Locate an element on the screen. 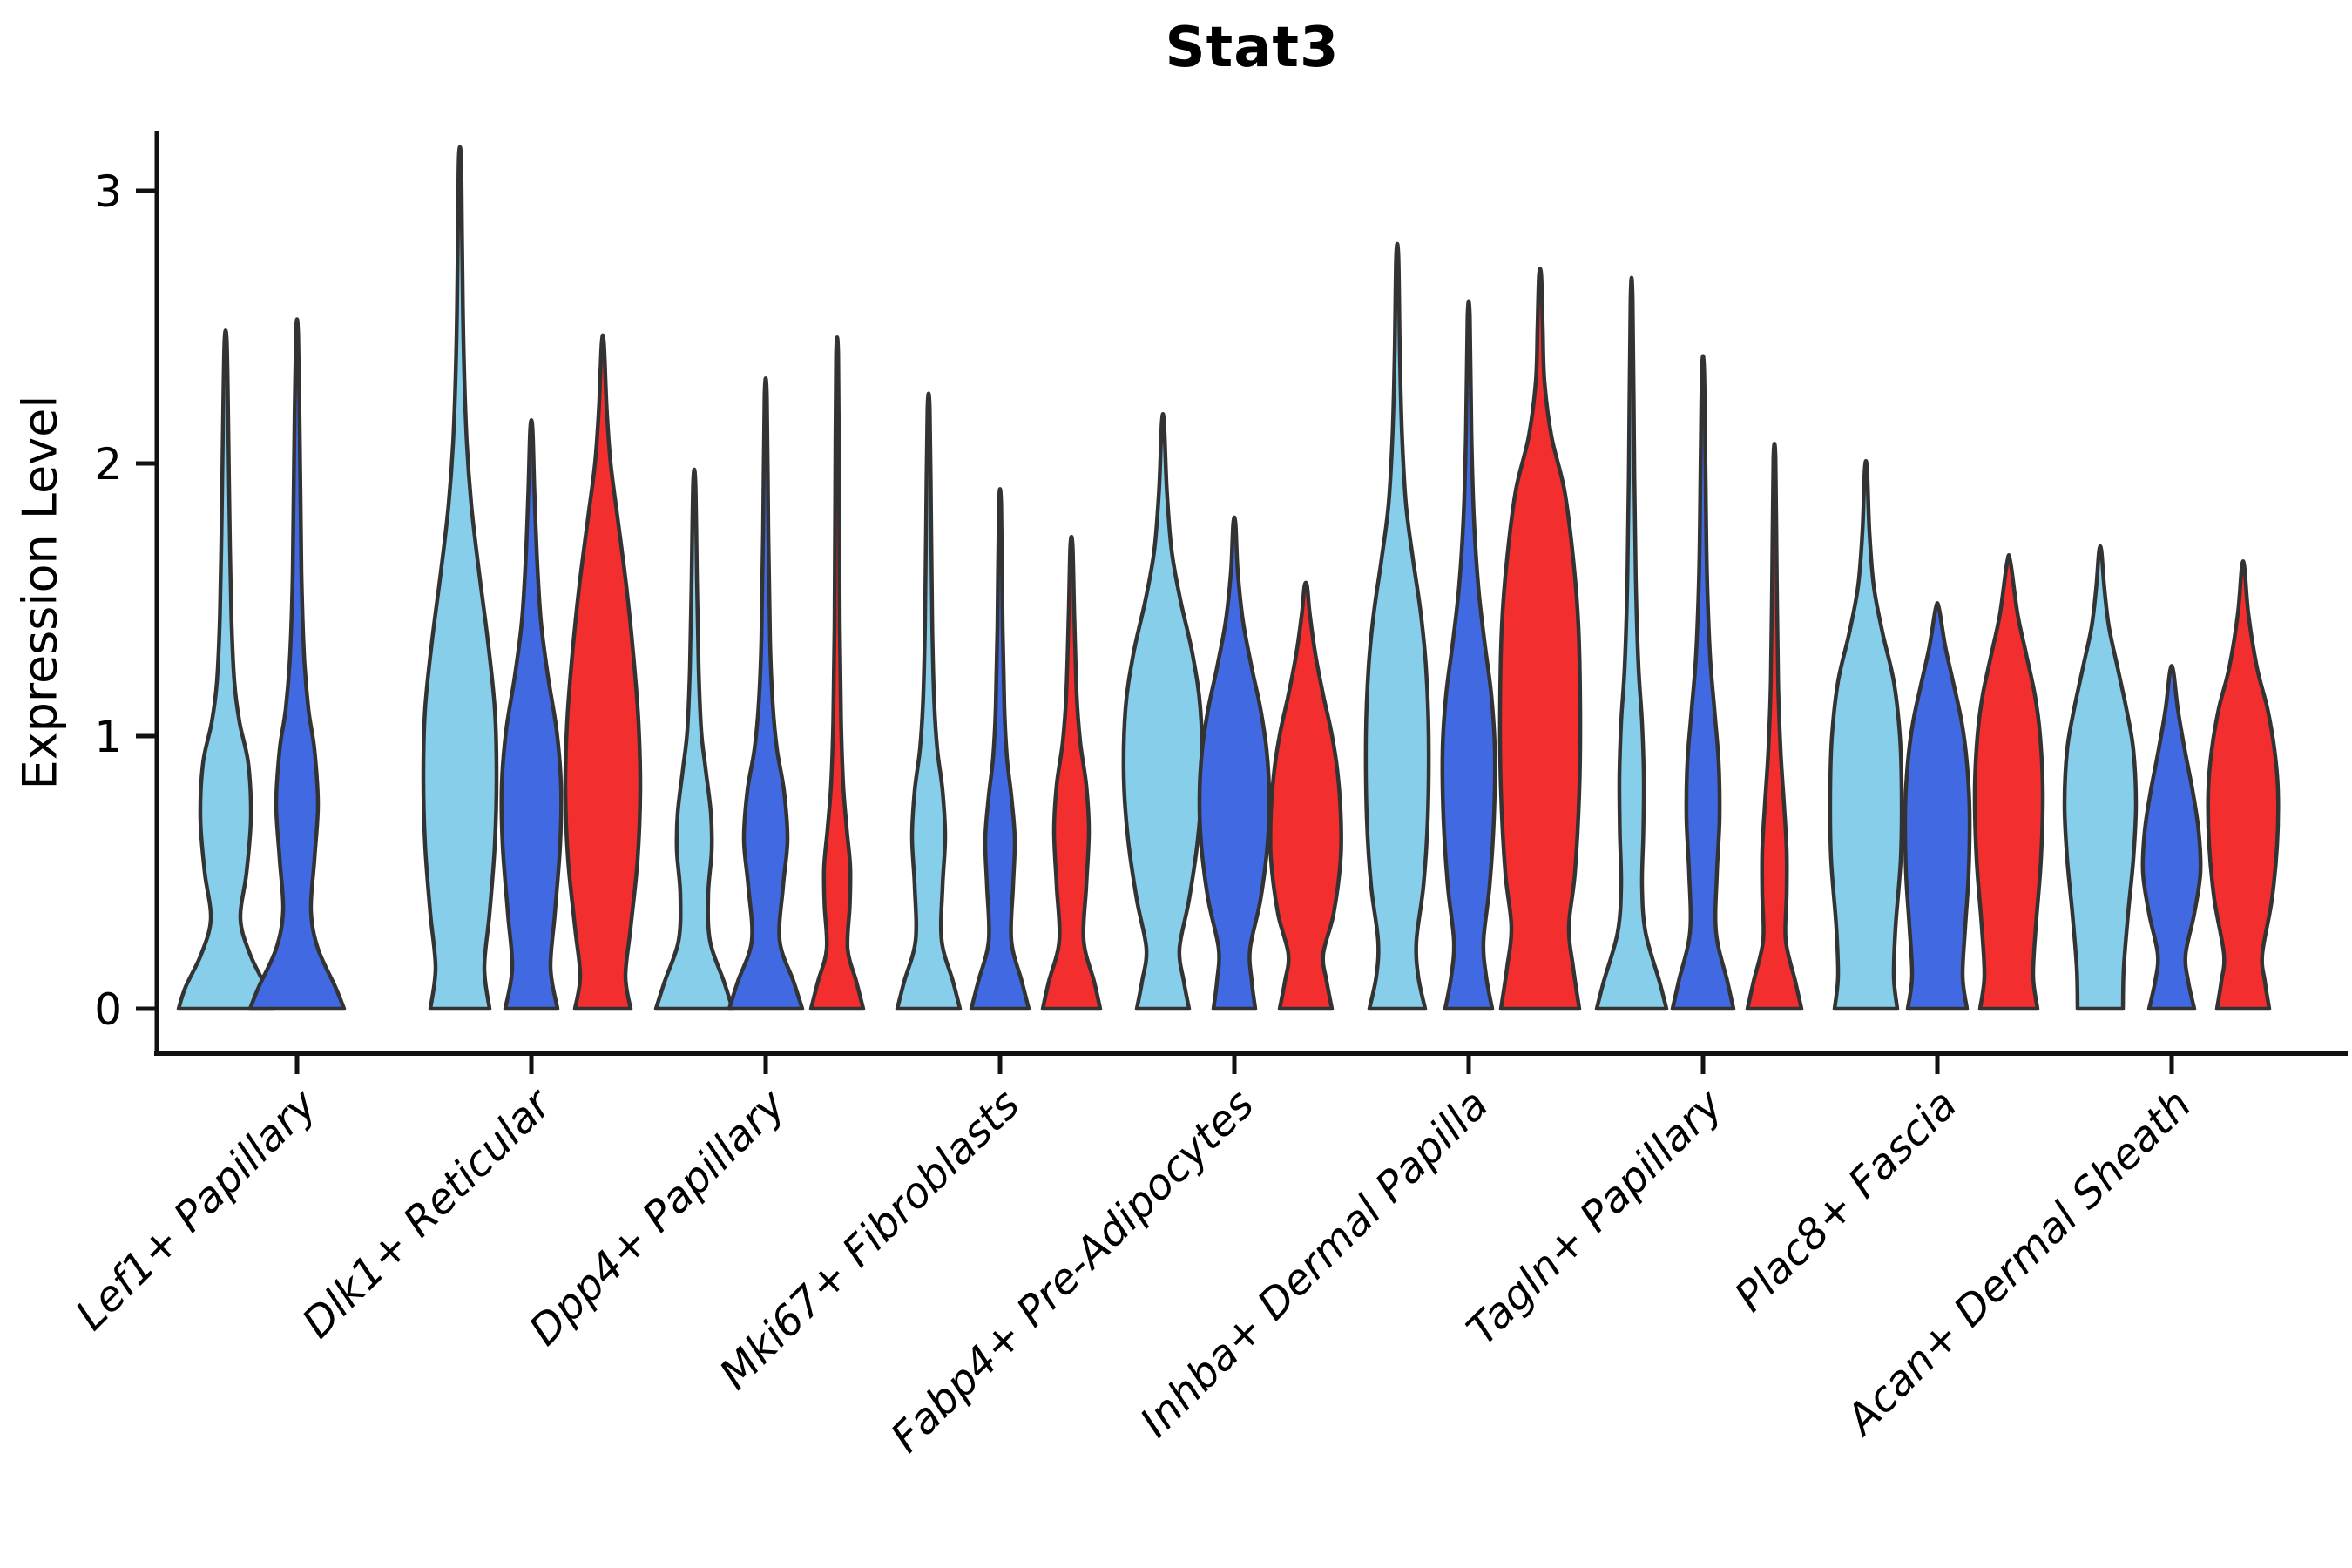  y-tick-label: 3 is located at coordinates (108, 191).